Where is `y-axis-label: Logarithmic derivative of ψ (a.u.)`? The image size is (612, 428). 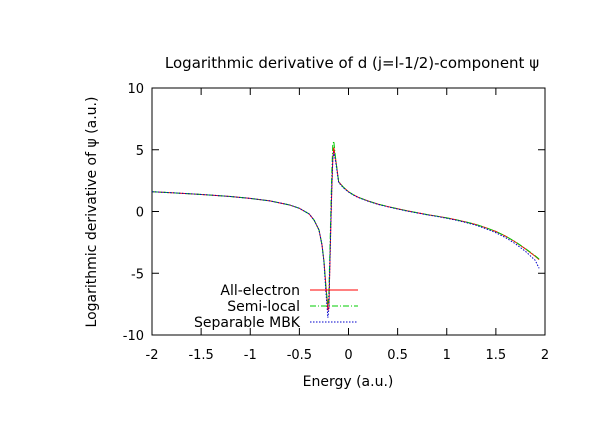 y-axis-label: Logarithmic derivative of ψ (a.u.) is located at coordinates (92, 212).